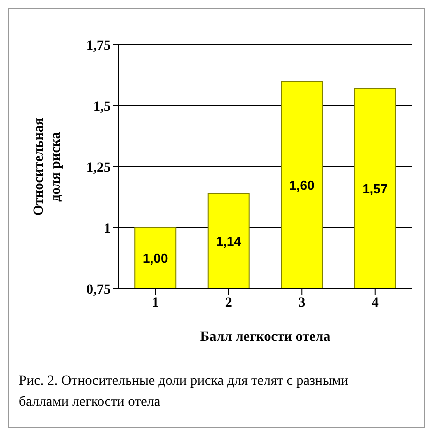 The height and width of the screenshot is (438, 435). I want to click on y-axis-title: Относительная доля риска, so click(48, 167).